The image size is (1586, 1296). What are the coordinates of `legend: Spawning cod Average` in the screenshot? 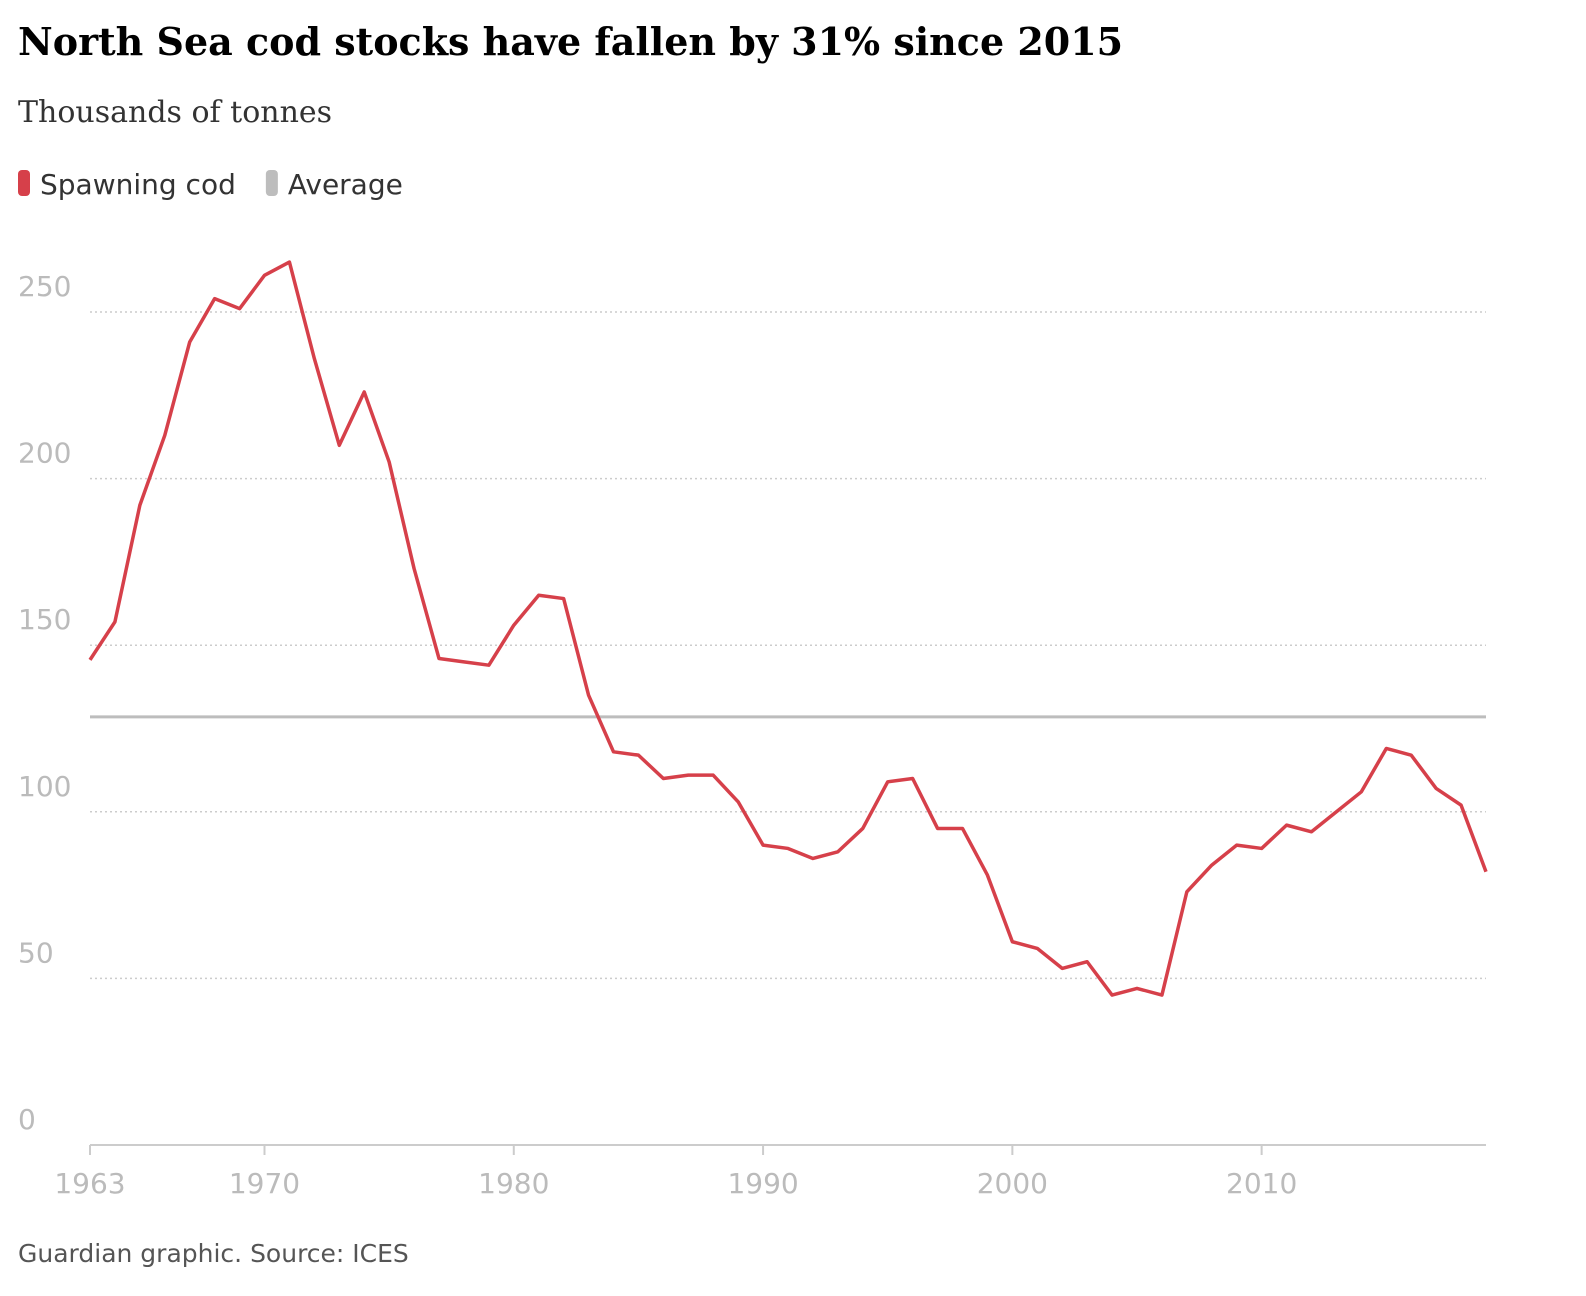 It's located at (210, 184).